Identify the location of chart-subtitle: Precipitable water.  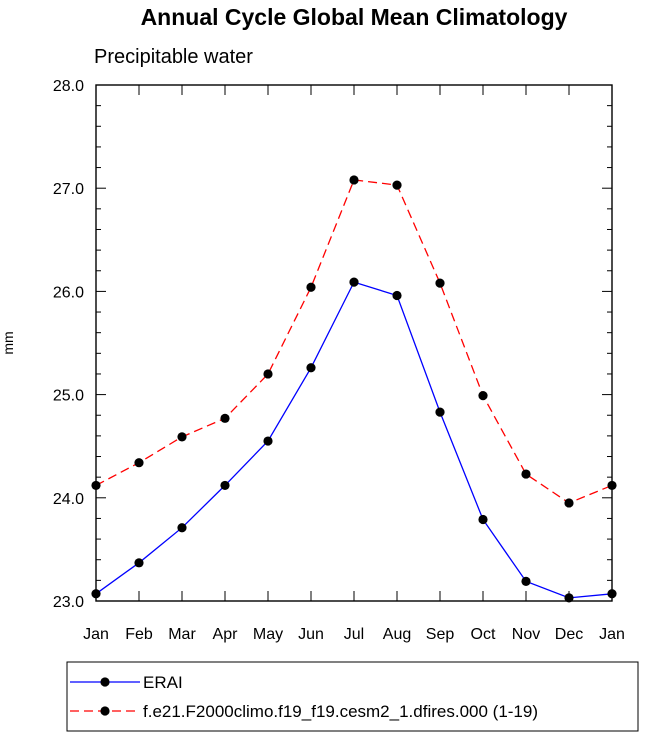
(173, 57).